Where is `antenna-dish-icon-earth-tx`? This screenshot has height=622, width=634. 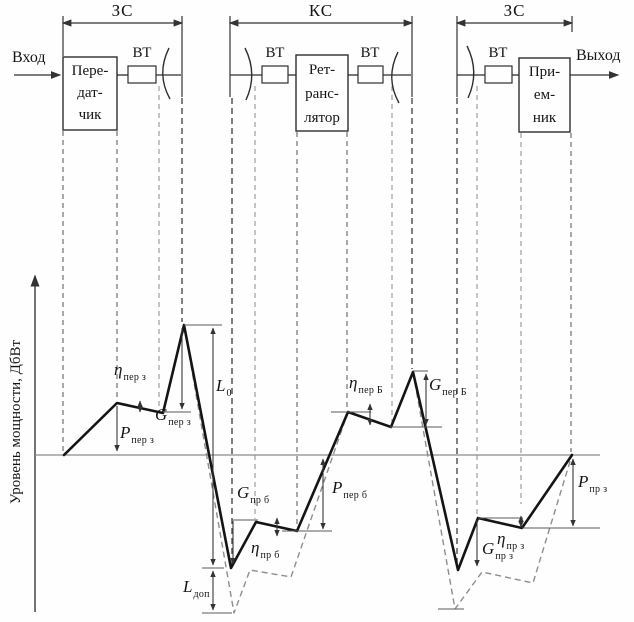 antenna-dish-icon-earth-tx is located at coordinates (166, 73).